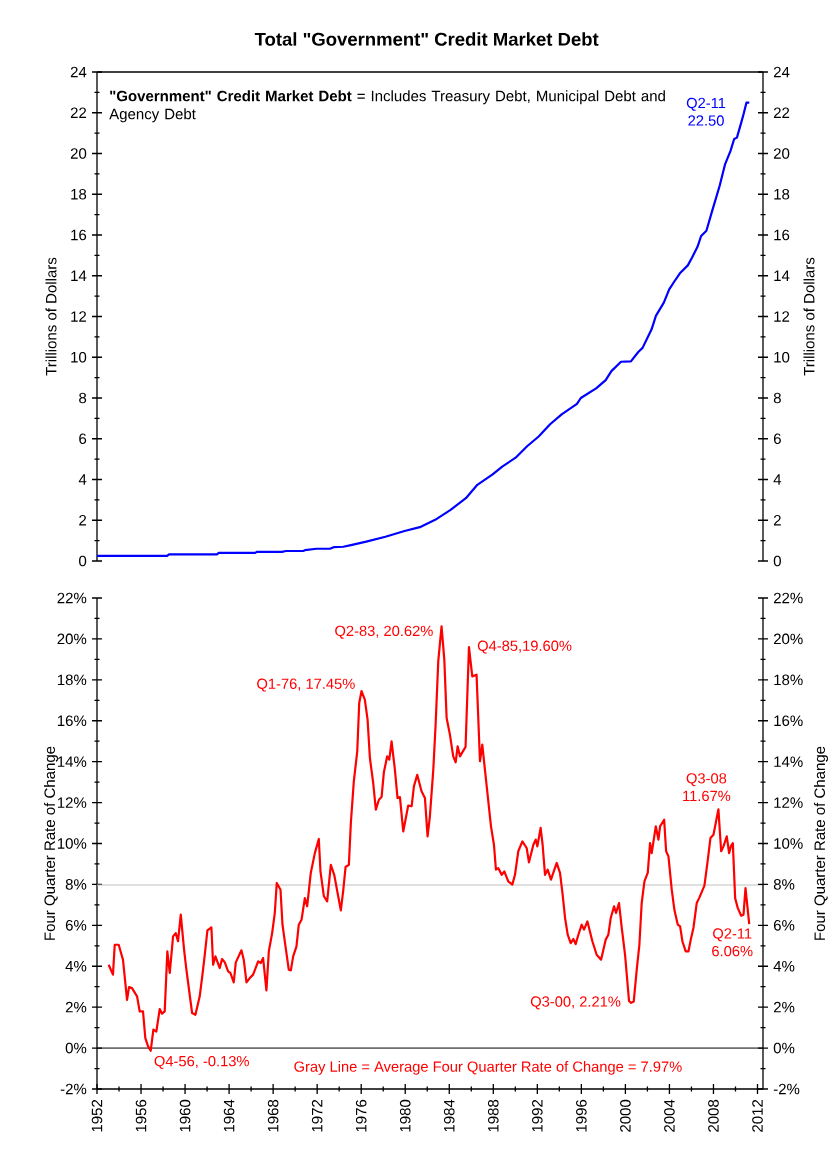 The width and height of the screenshot is (835, 1151). I want to click on x-tick-label: 1960, so click(185, 1115).